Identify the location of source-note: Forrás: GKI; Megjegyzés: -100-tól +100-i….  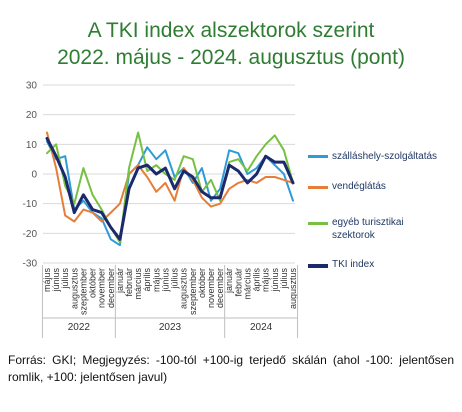
(231, 368).